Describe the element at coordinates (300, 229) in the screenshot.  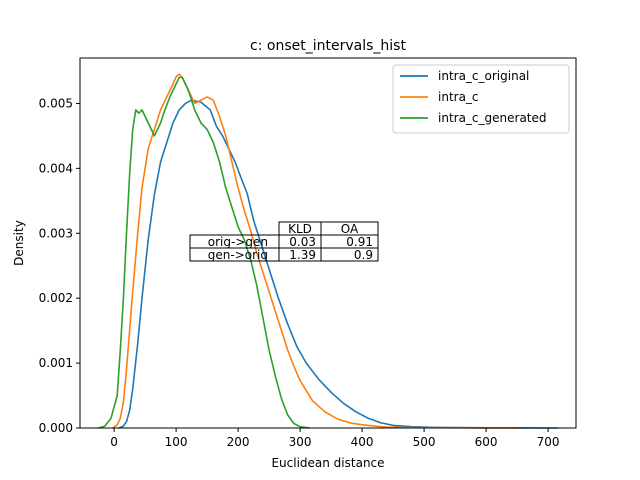
I see `table-col-label: KLD` at that location.